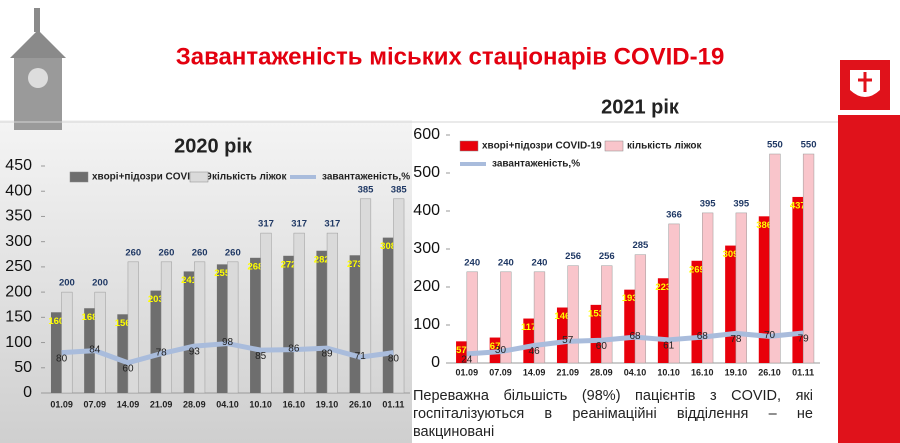 The width and height of the screenshot is (900, 443). What do you see at coordinates (731, 254) in the screenshot?
I see `bar-label: 309` at bounding box center [731, 254].